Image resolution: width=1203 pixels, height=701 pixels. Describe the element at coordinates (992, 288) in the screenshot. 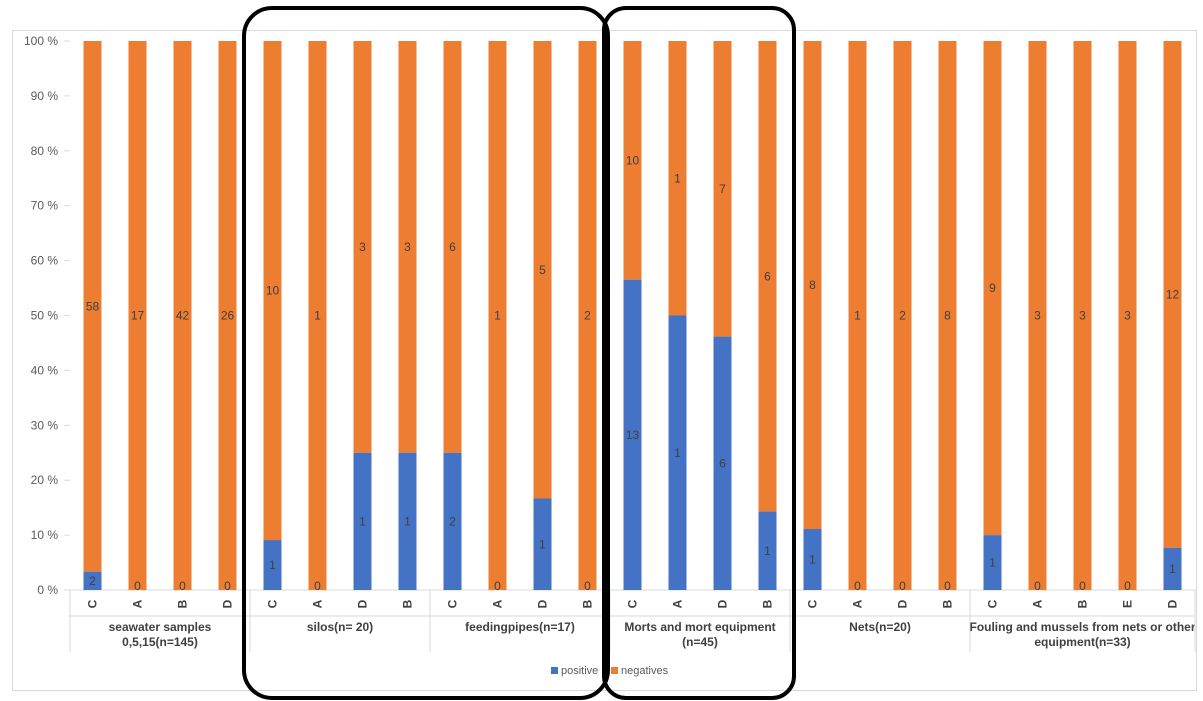

I see `data-label-negatives: 9` at that location.